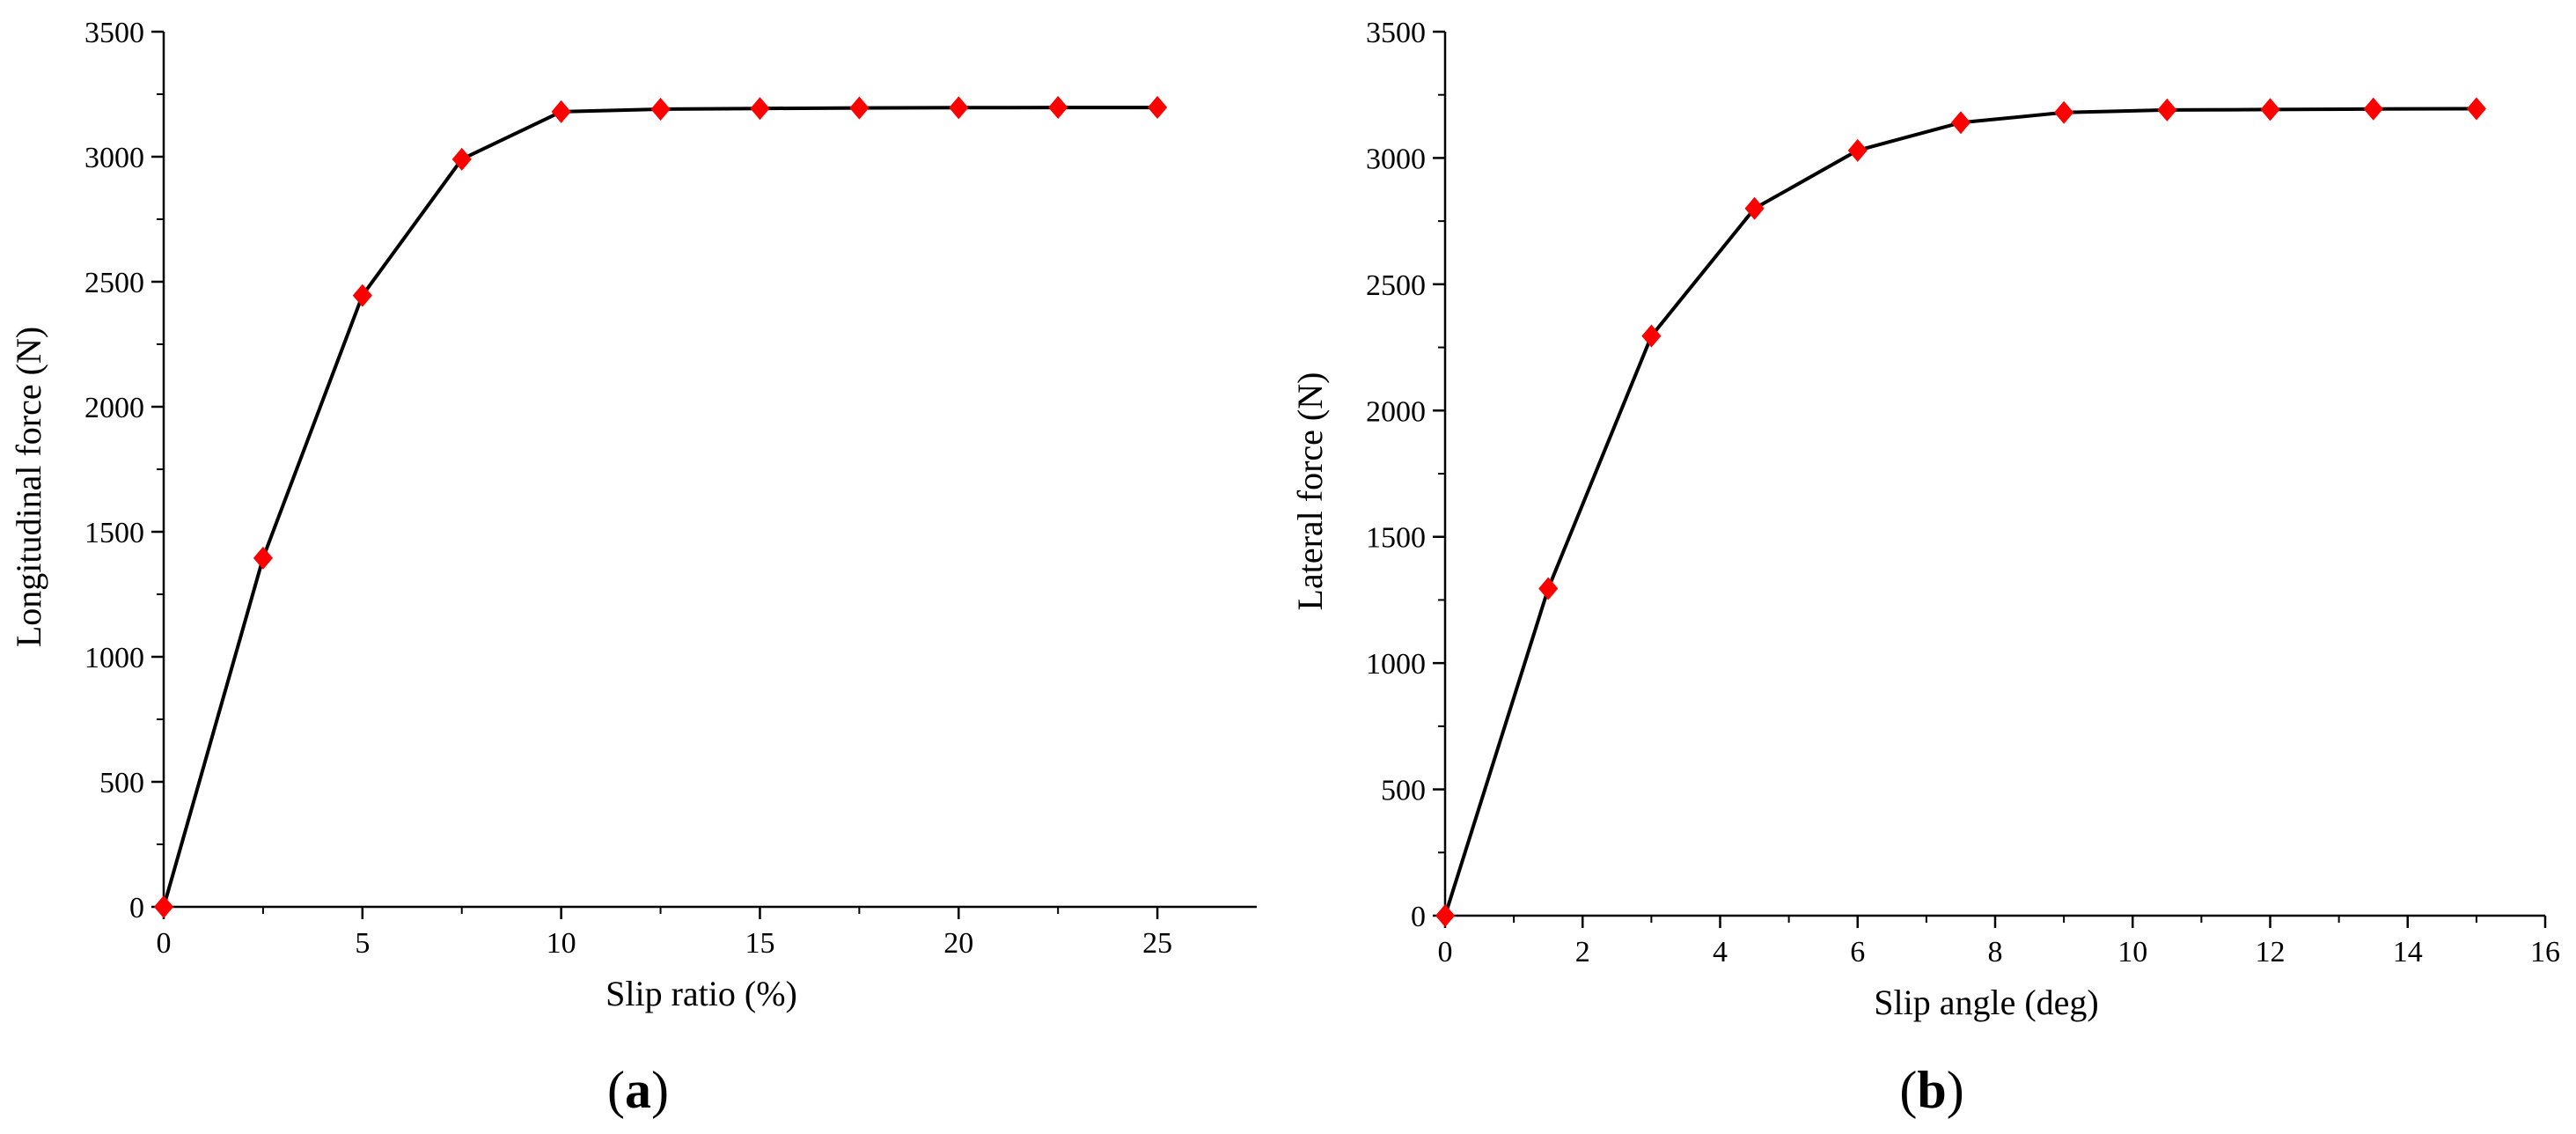 The width and height of the screenshot is (2576, 1134). I want to click on y-axis-title: Lateral force (N), so click(1310, 491).